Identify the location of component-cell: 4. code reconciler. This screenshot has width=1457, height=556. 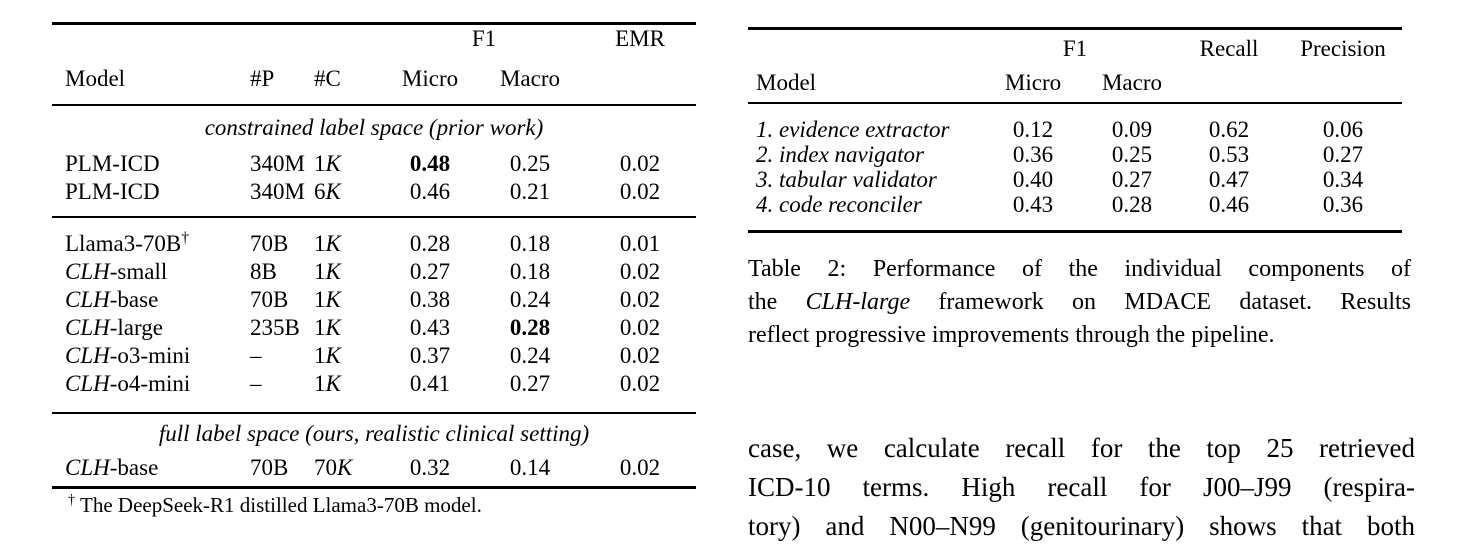
(839, 204).